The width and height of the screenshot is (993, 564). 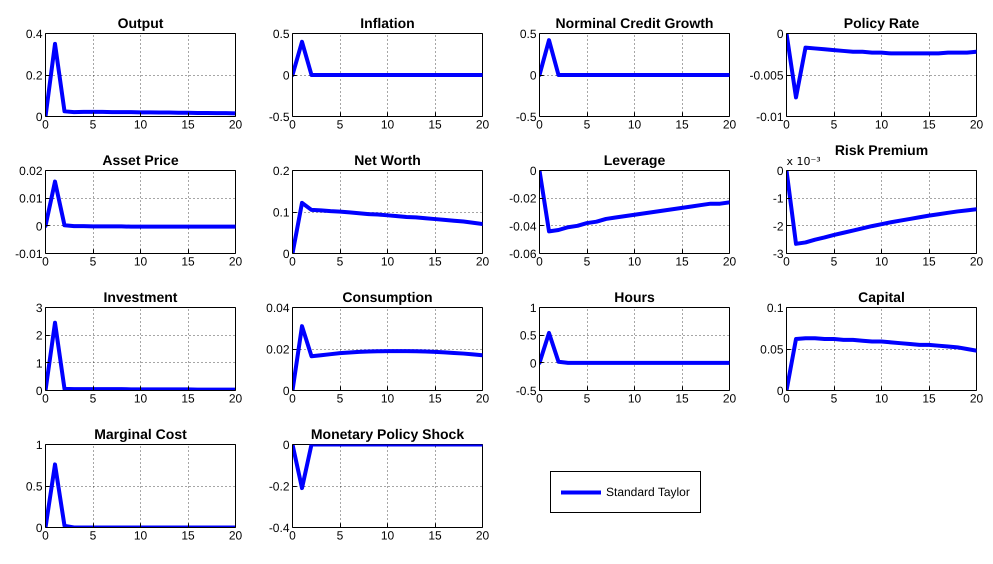 What do you see at coordinates (39, 308) in the screenshot?
I see `y-tick-label: 3` at bounding box center [39, 308].